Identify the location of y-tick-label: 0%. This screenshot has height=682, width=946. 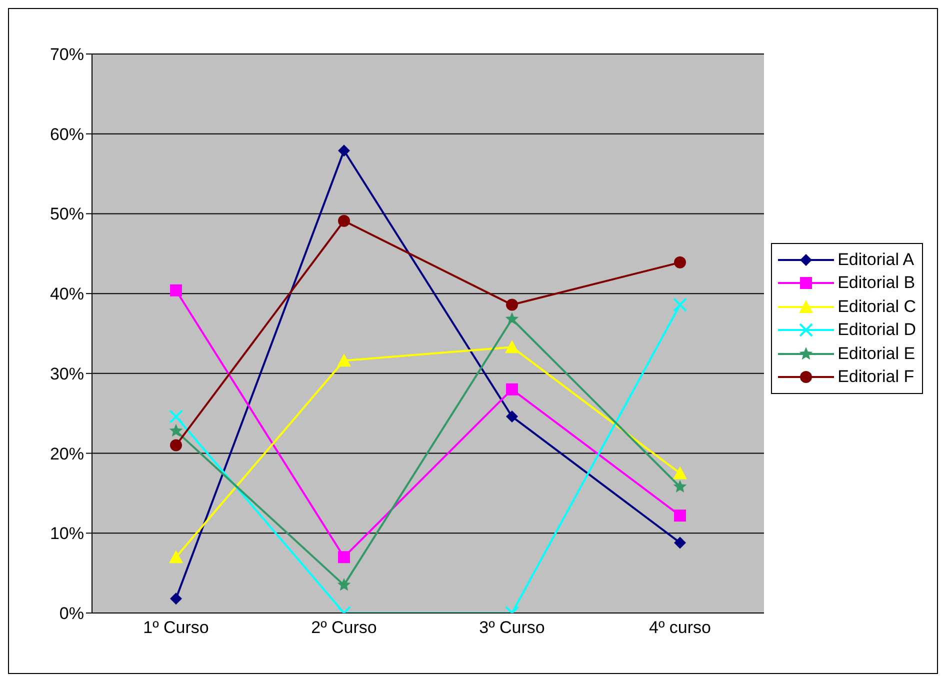
(71, 614).